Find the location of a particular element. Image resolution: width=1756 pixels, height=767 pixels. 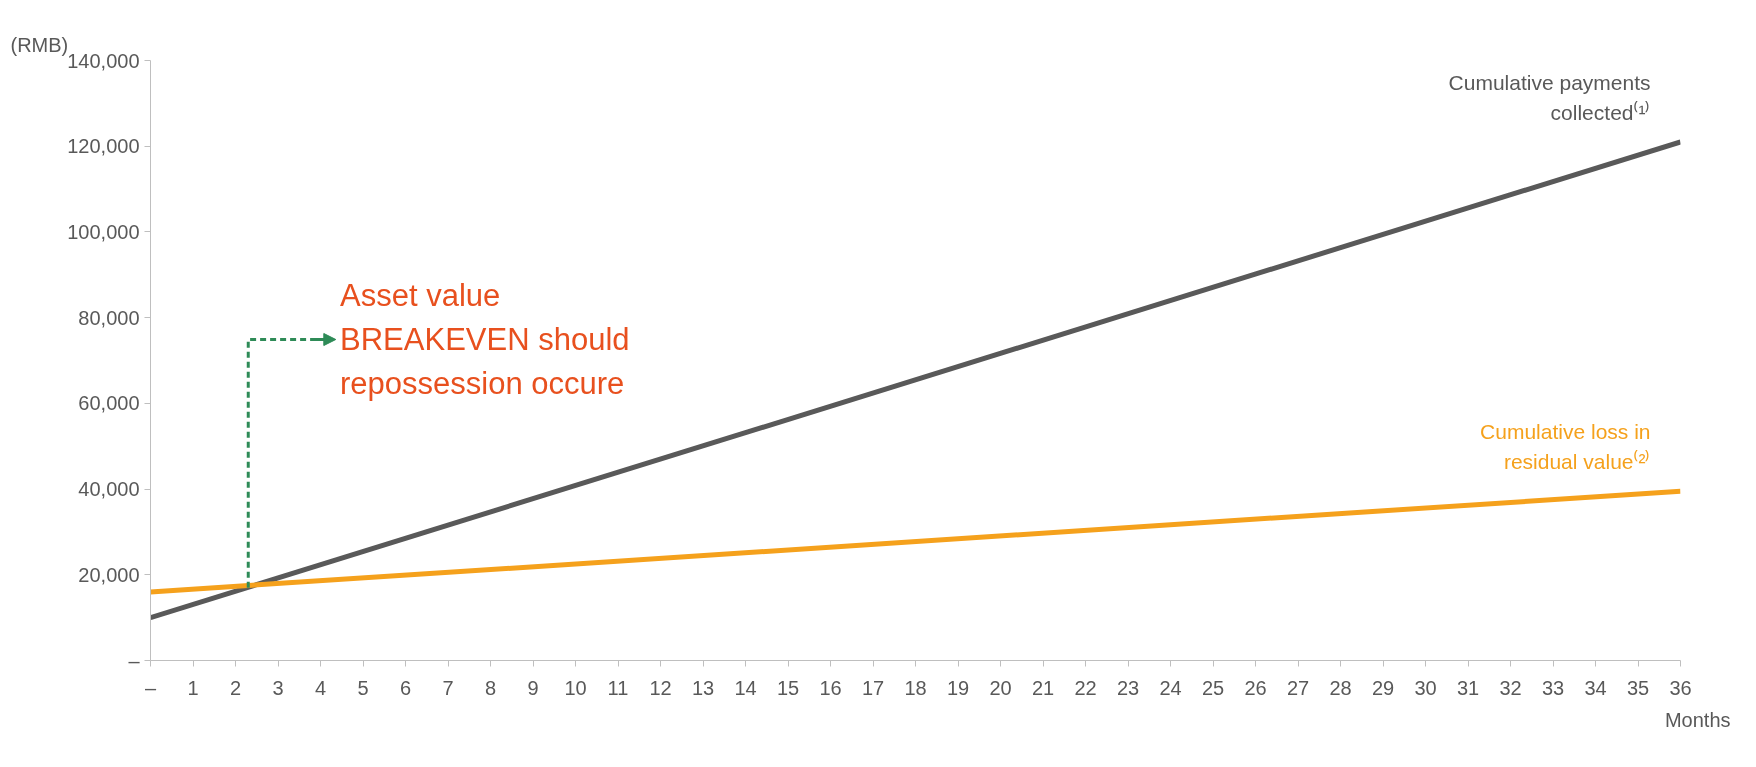

x-tick-label: 5 is located at coordinates (363, 687).